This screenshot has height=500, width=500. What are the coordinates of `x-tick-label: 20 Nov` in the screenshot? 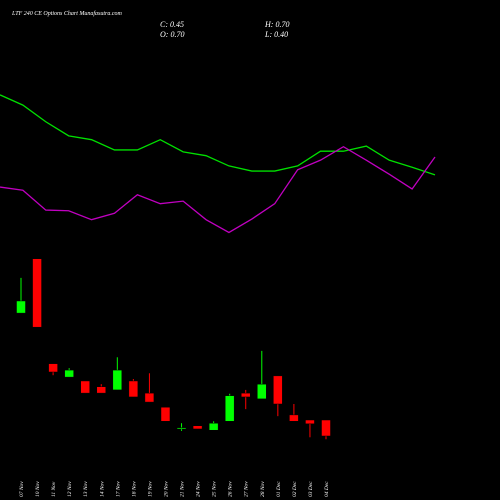 It's located at (166, 489).